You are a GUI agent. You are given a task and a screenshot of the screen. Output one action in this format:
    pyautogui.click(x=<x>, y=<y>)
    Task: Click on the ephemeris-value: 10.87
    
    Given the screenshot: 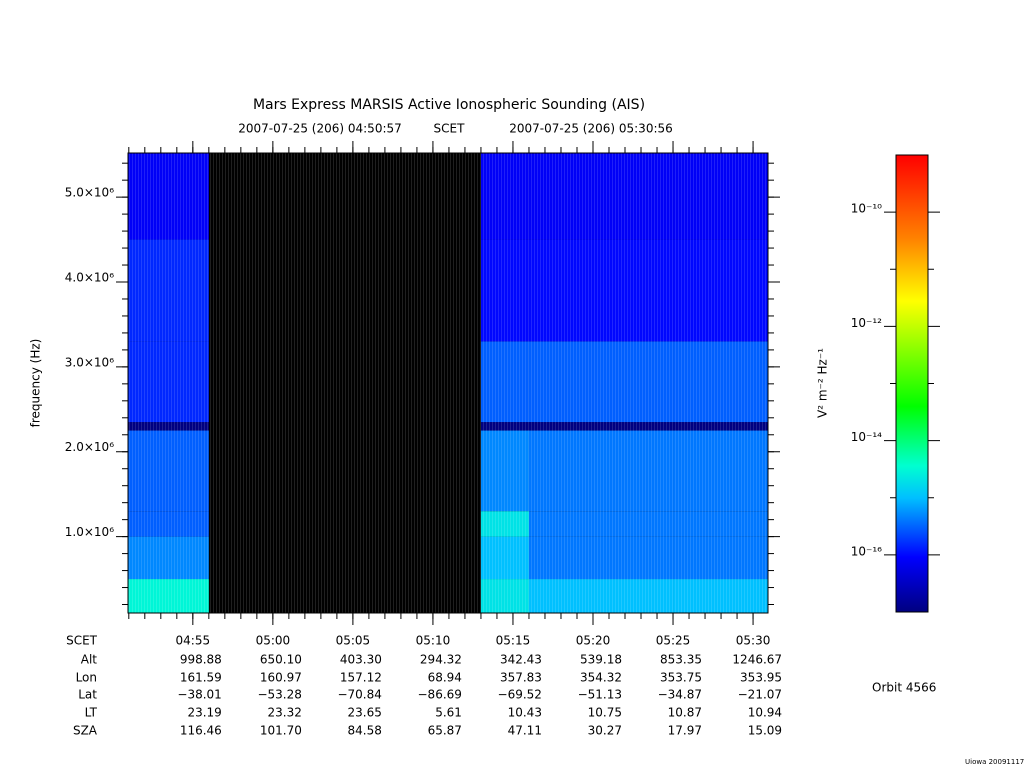 What is the action you would take?
    pyautogui.click(x=685, y=713)
    